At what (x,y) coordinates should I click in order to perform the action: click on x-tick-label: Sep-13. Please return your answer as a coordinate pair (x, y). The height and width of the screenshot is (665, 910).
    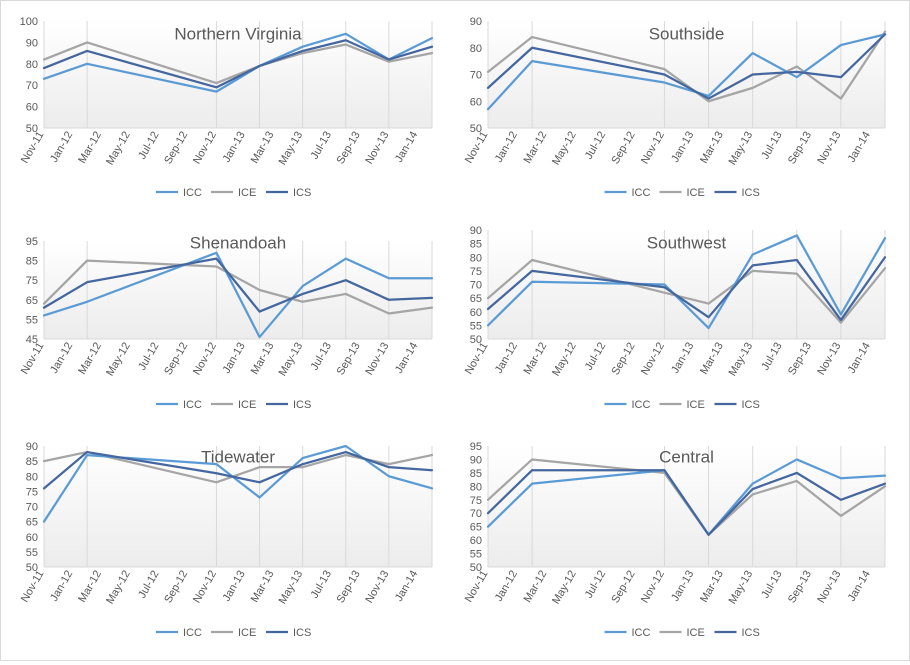
    Looking at the image, I should click on (800, 587).